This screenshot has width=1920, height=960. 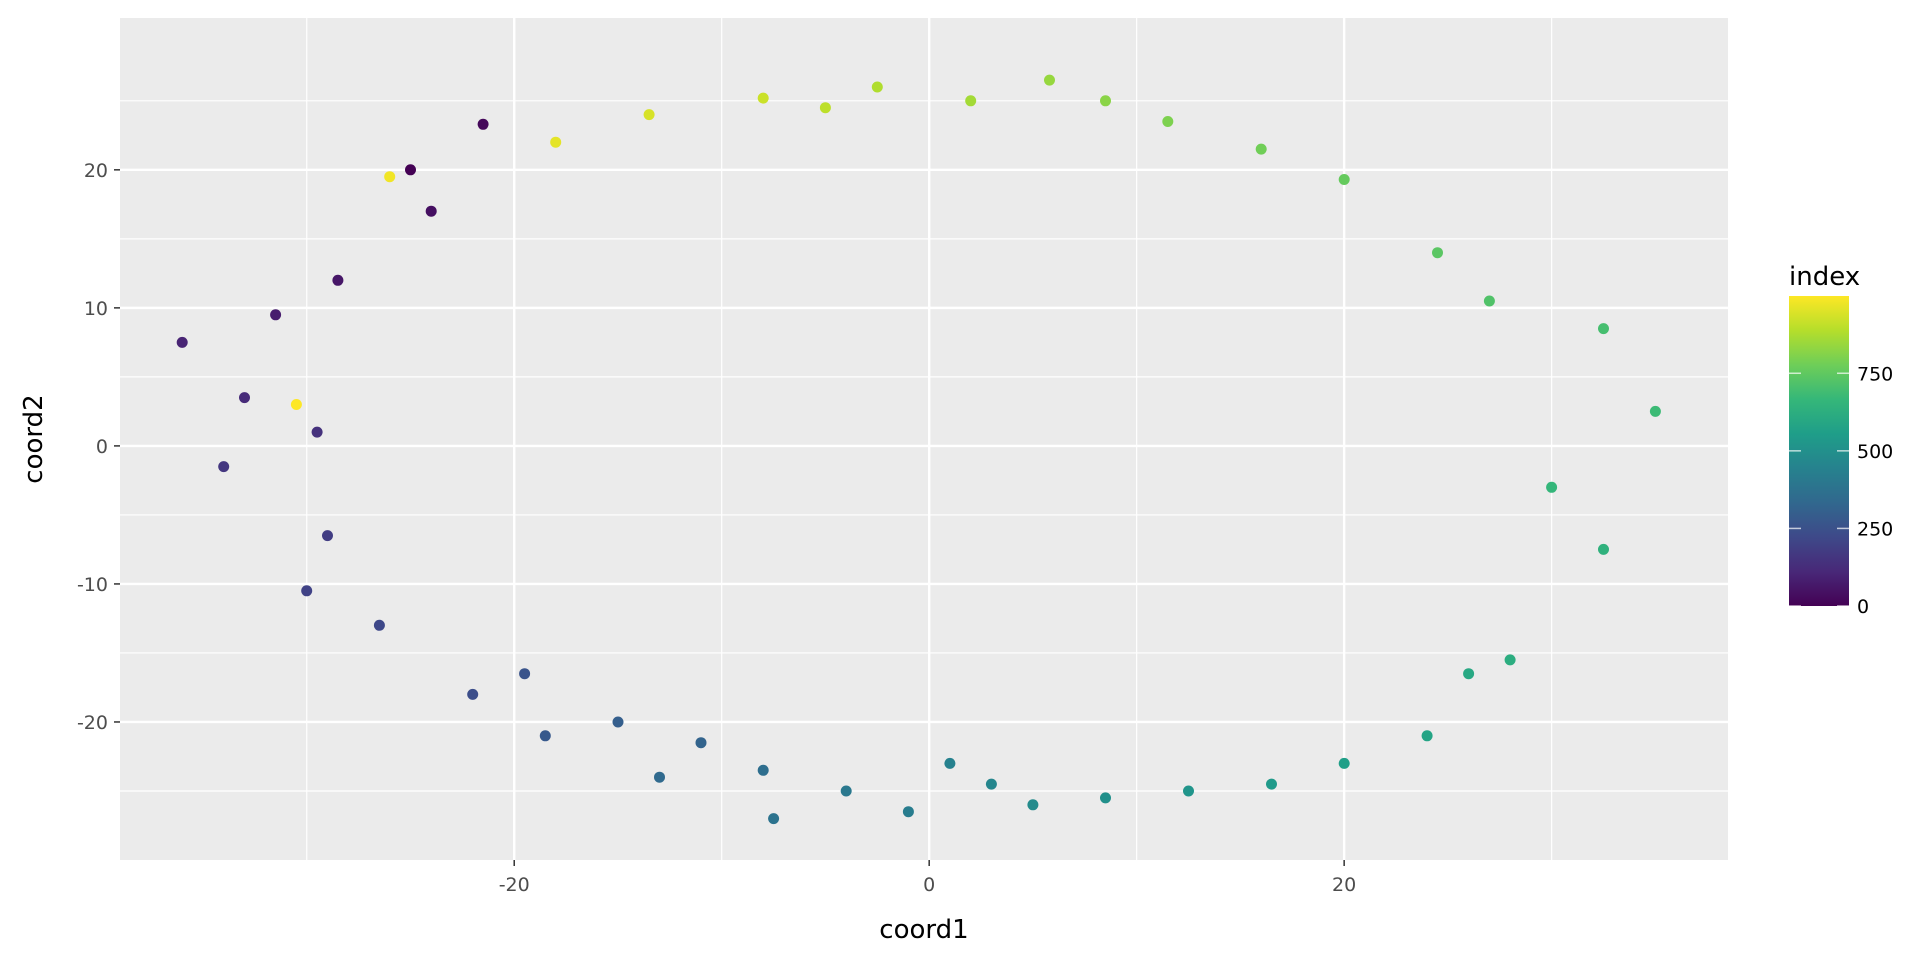 What do you see at coordinates (92, 585) in the screenshot?
I see `y-tick-label: -10` at bounding box center [92, 585].